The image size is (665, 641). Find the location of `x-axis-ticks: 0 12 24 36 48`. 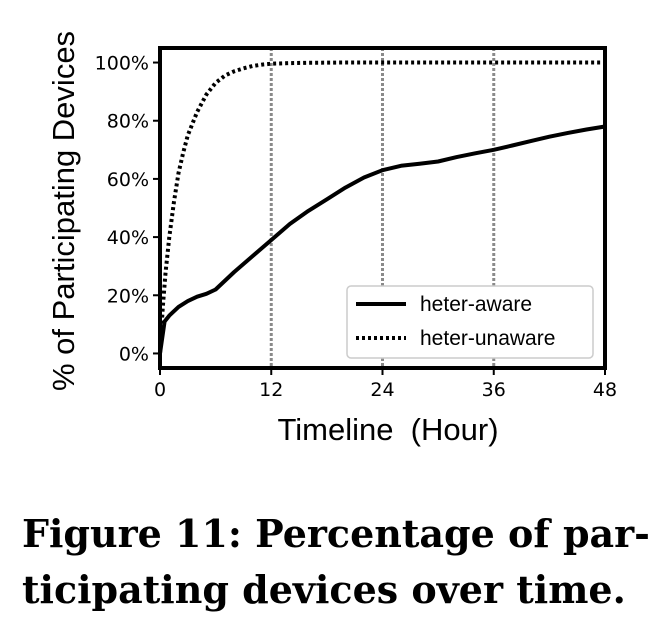

x-axis-ticks: 0 12 24 36 48 is located at coordinates (385, 384).